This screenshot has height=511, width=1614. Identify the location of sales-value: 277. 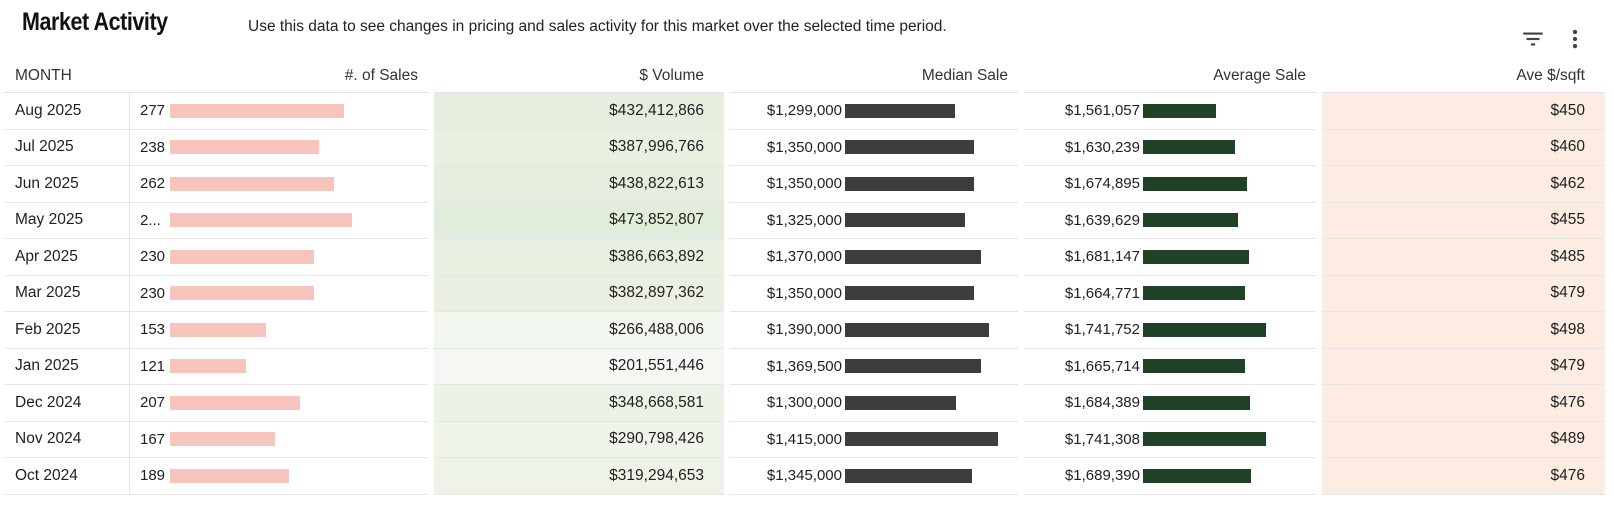
(153, 111).